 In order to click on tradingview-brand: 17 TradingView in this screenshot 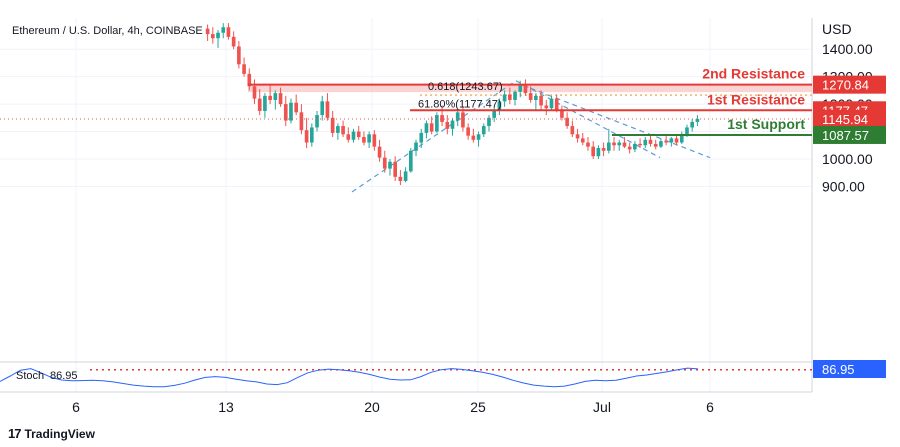, I will do `click(51, 433)`.